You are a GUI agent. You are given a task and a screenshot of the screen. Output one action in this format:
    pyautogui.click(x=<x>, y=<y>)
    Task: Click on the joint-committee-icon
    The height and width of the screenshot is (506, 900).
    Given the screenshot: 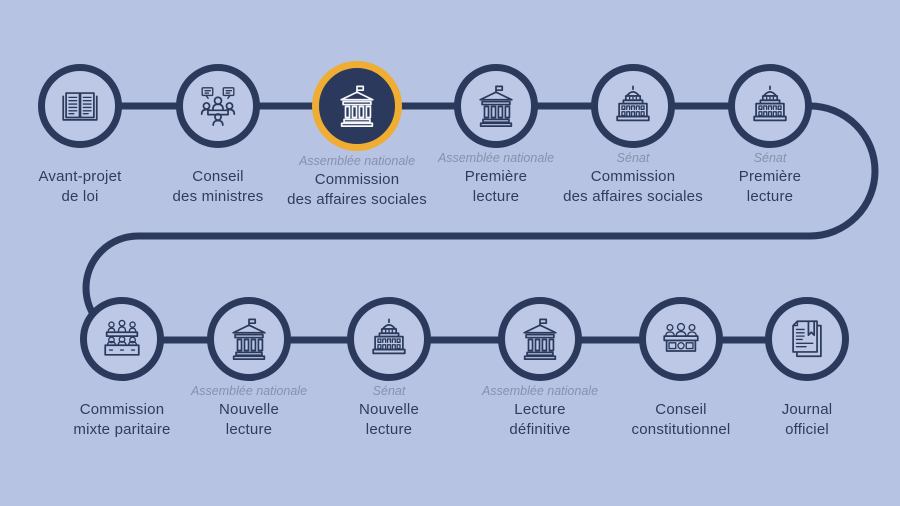 What is the action you would take?
    pyautogui.click(x=122, y=339)
    